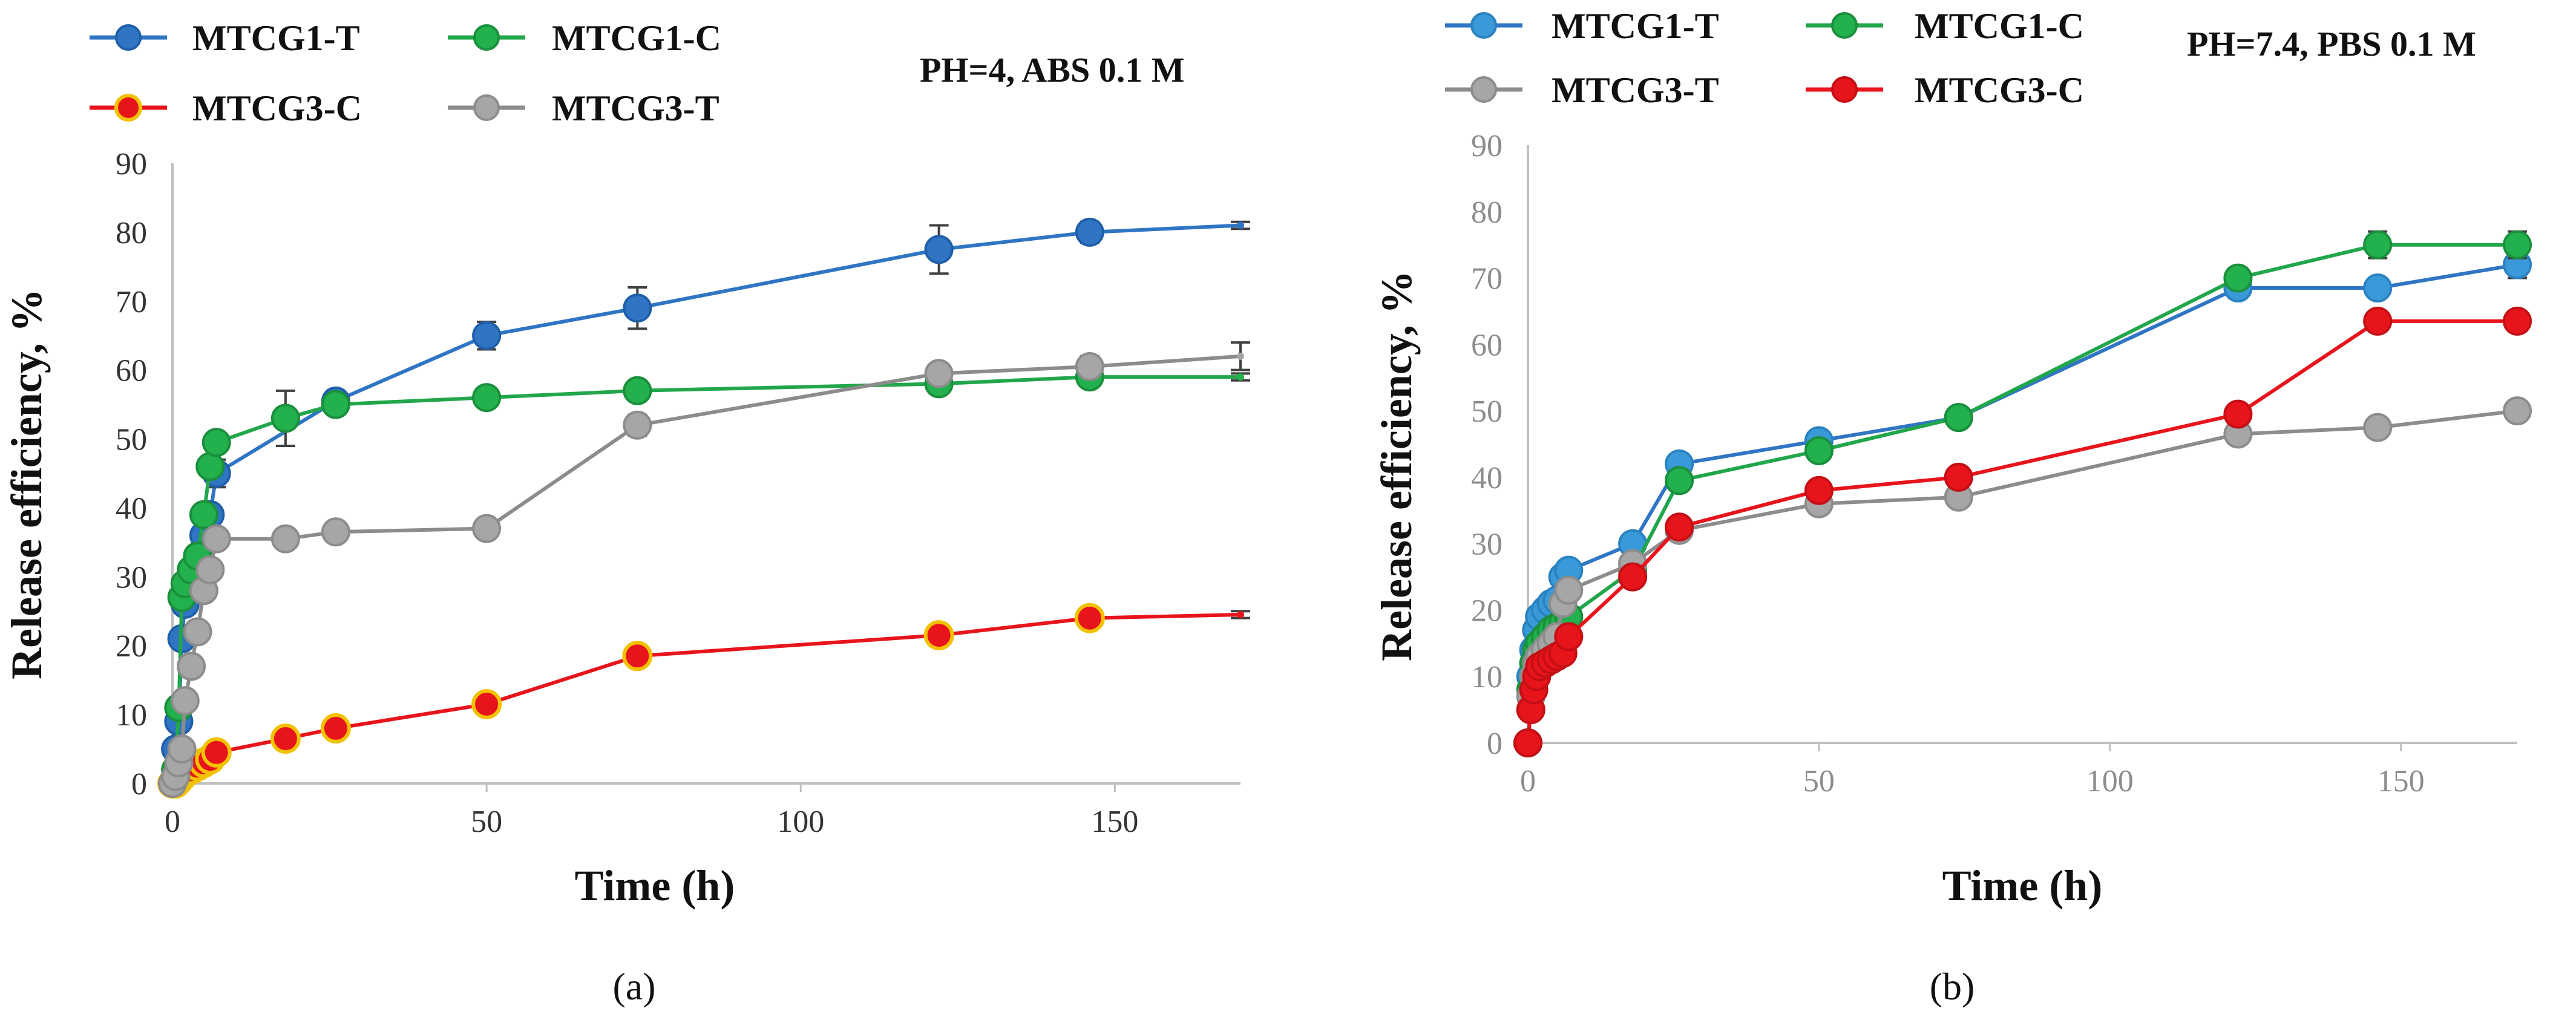 Image resolution: width=2576 pixels, height=1023 pixels. What do you see at coordinates (131, 578) in the screenshot?
I see `panel-a-y-tick-label: 30` at bounding box center [131, 578].